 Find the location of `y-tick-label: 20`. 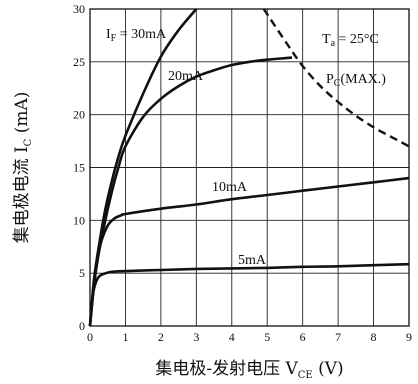

y-tick-label: 20 is located at coordinates (79, 115).